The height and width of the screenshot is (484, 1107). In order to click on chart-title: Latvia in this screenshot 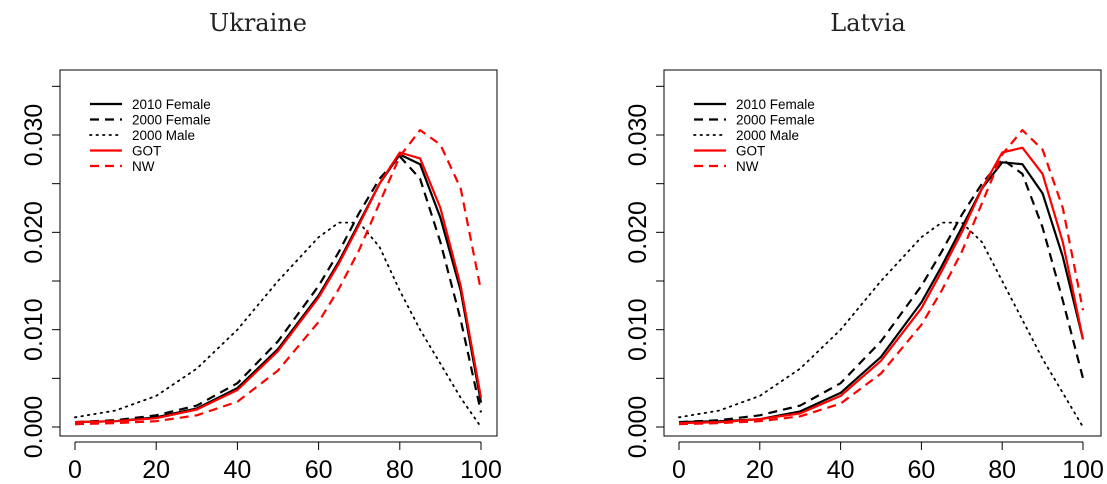, I will do `click(867, 23)`.